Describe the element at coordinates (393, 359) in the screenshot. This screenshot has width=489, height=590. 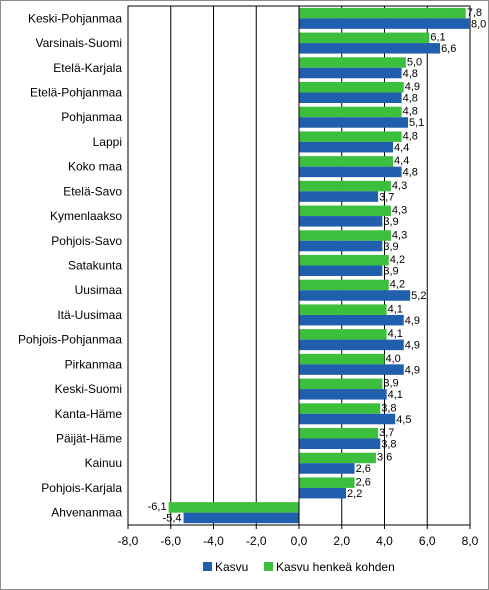
I see `data-label: 4,0` at that location.